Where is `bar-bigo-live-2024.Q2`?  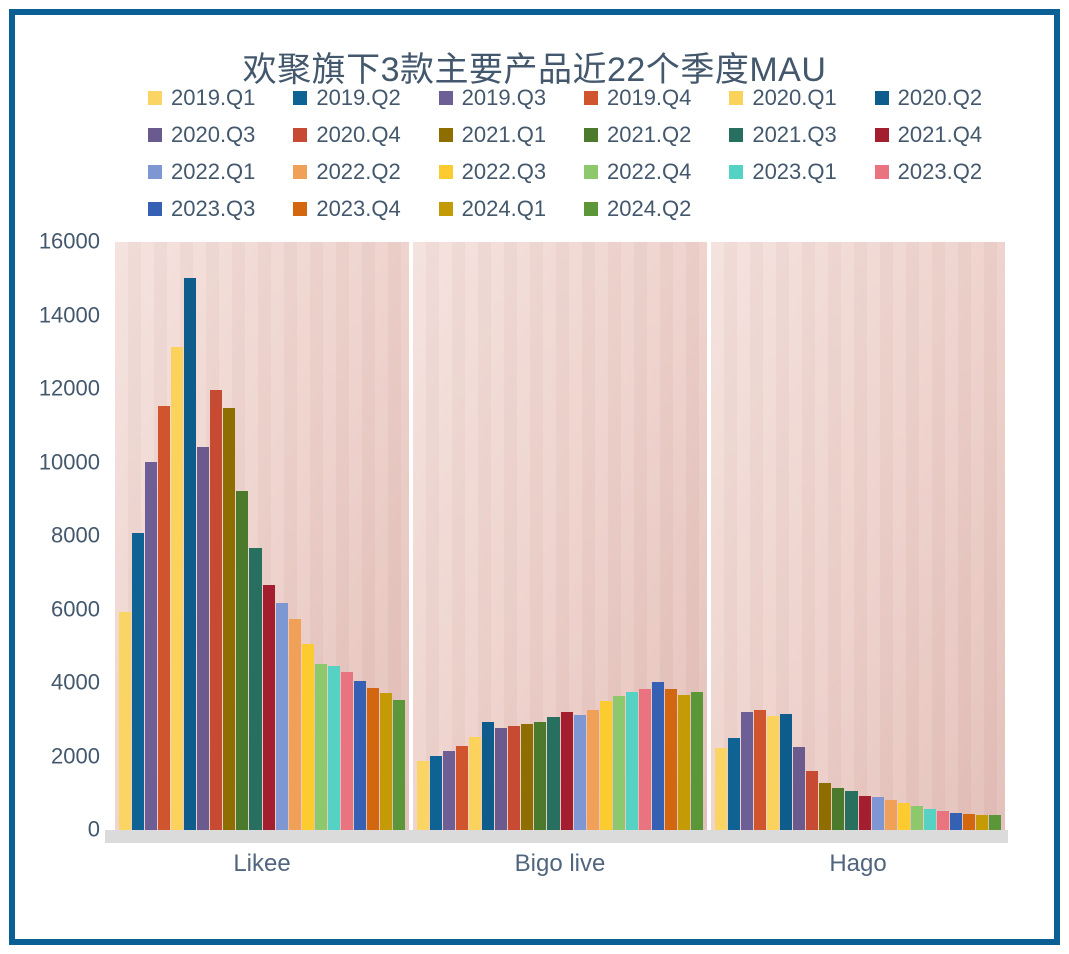 bar-bigo-live-2024.Q2 is located at coordinates (697, 760).